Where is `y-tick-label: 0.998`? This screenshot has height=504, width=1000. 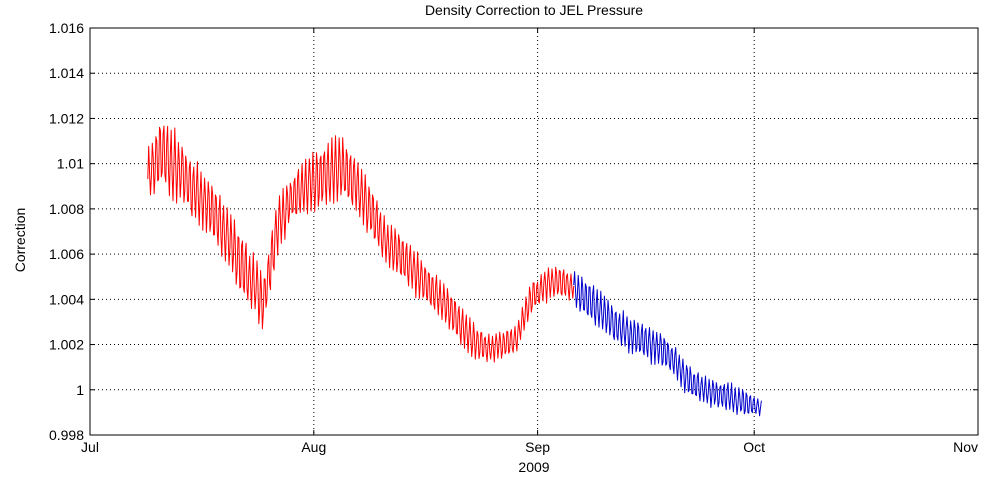
y-tick-label: 0.998 is located at coordinates (66, 435).